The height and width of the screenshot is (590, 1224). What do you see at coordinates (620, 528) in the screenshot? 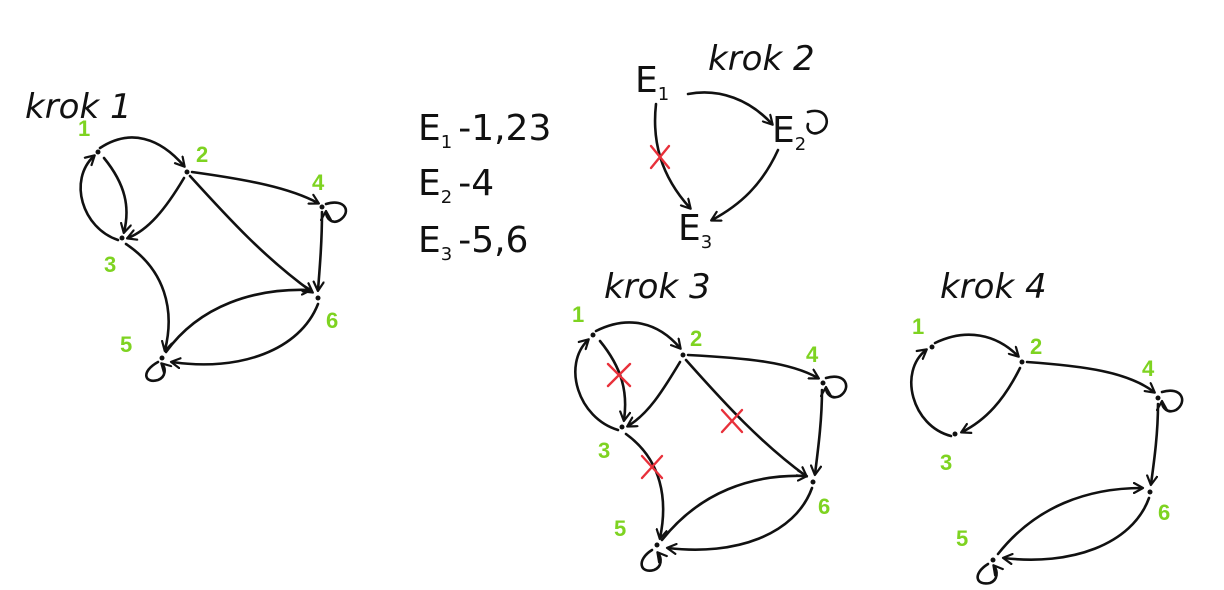
I see `step3-label-5: 5` at bounding box center [620, 528].